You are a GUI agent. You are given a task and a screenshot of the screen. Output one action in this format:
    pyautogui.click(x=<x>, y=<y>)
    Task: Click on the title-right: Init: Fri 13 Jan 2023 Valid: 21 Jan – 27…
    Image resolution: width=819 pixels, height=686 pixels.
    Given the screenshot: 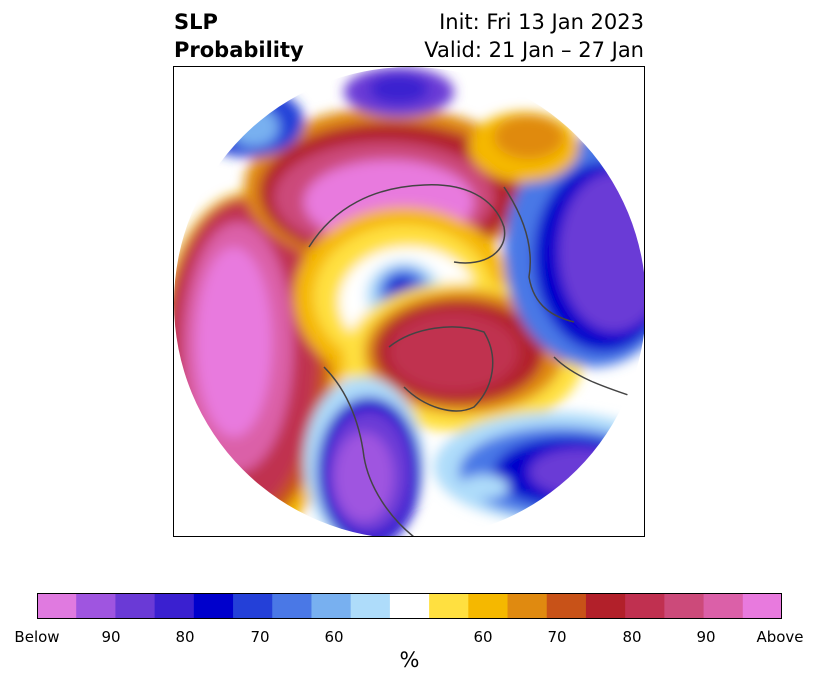 What is the action you would take?
    pyautogui.click(x=534, y=36)
    